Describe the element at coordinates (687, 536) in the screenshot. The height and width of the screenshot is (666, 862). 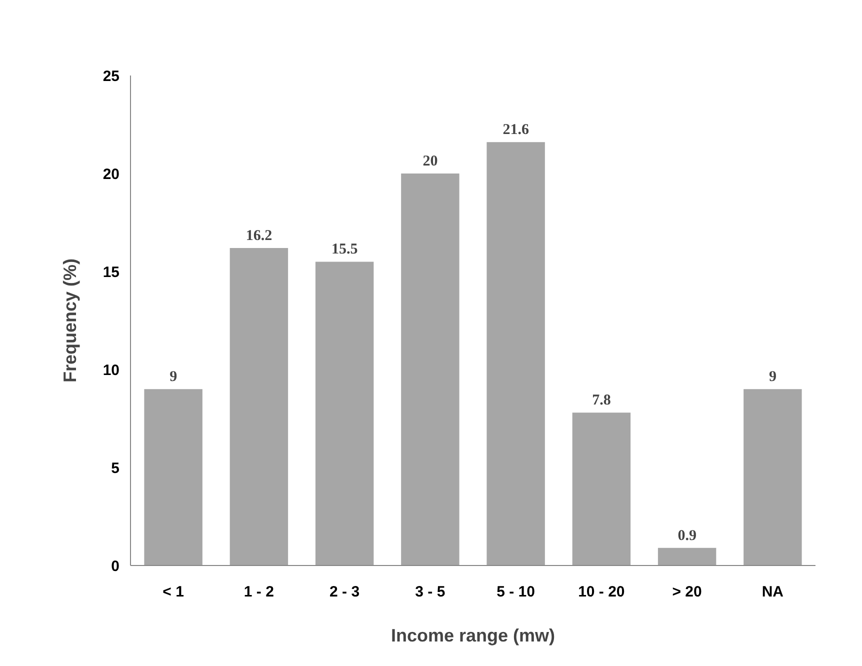
I see `data-label: 0.9` at that location.